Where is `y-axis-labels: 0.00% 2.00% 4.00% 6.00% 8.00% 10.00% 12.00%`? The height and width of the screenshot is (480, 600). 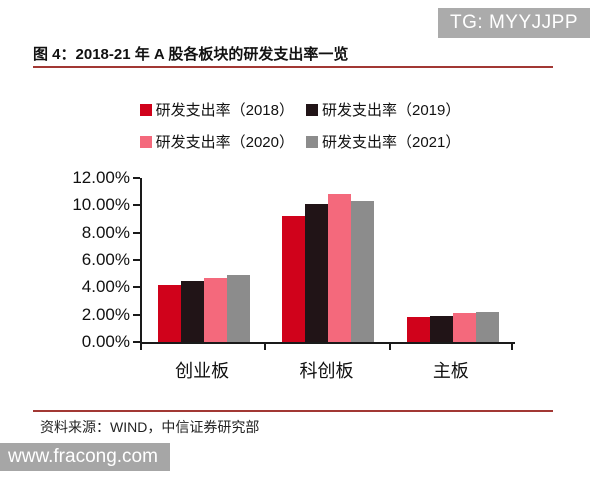 y-axis-labels: 0.00% 2.00% 4.00% 6.00% 8.00% 10.00% 12.00% is located at coordinates (84, 259).